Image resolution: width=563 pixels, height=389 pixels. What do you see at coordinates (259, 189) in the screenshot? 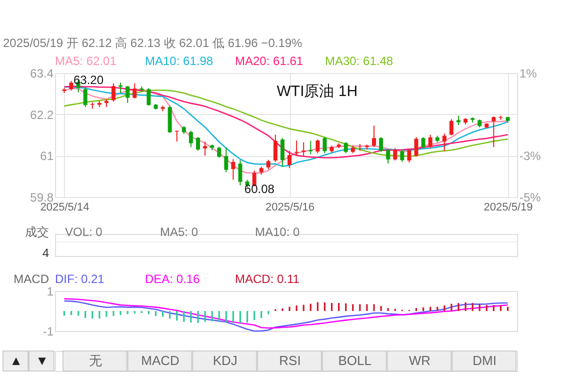
I see `annotation: 60.08` at bounding box center [259, 189].